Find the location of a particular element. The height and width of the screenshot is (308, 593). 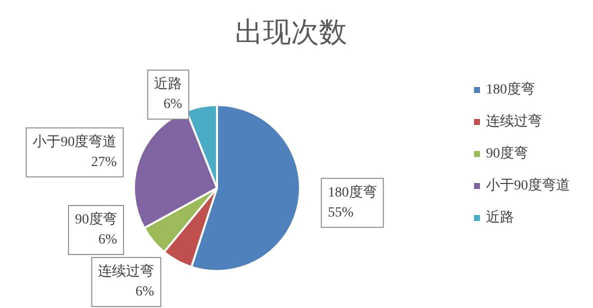

legend-label: 近路 is located at coordinates (500, 218).